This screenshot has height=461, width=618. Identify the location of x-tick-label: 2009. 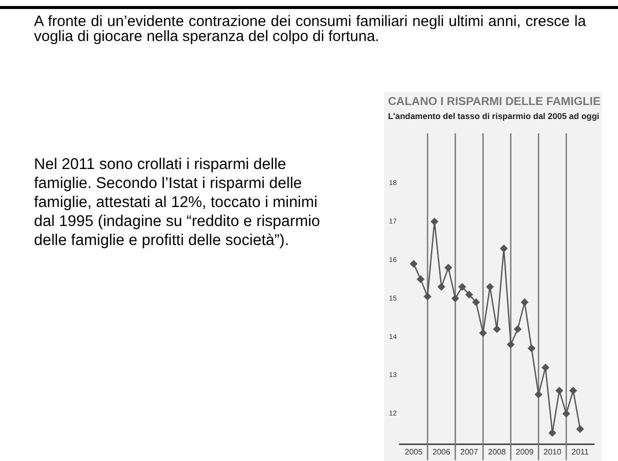
(525, 451).